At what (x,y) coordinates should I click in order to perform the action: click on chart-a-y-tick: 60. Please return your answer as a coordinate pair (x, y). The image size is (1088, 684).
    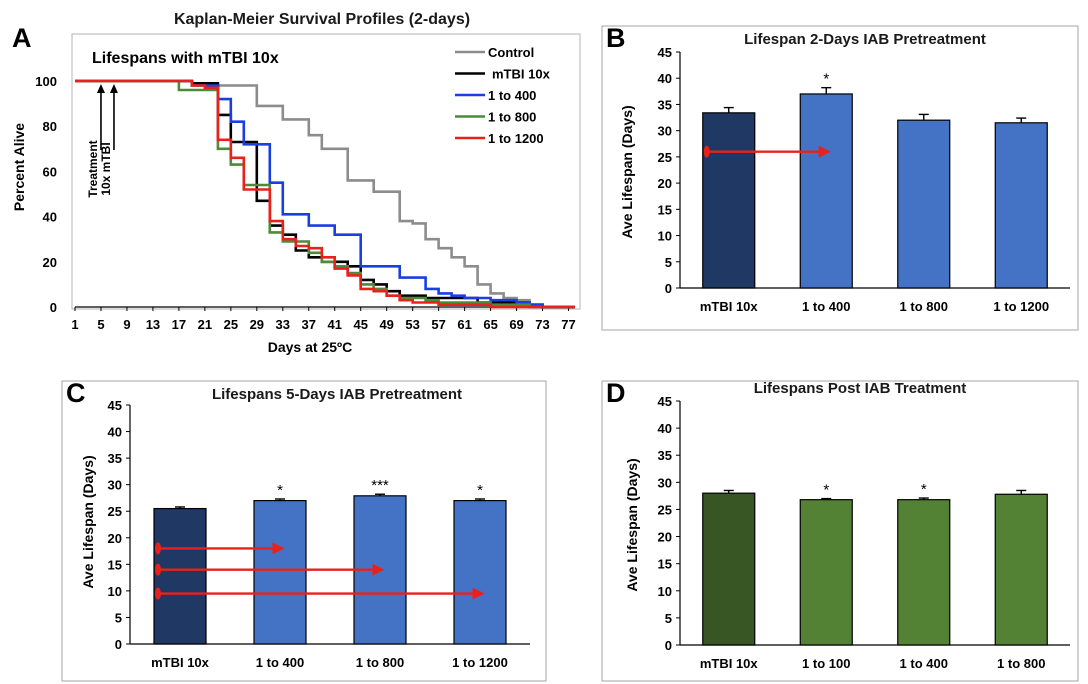
    Looking at the image, I should click on (50, 171).